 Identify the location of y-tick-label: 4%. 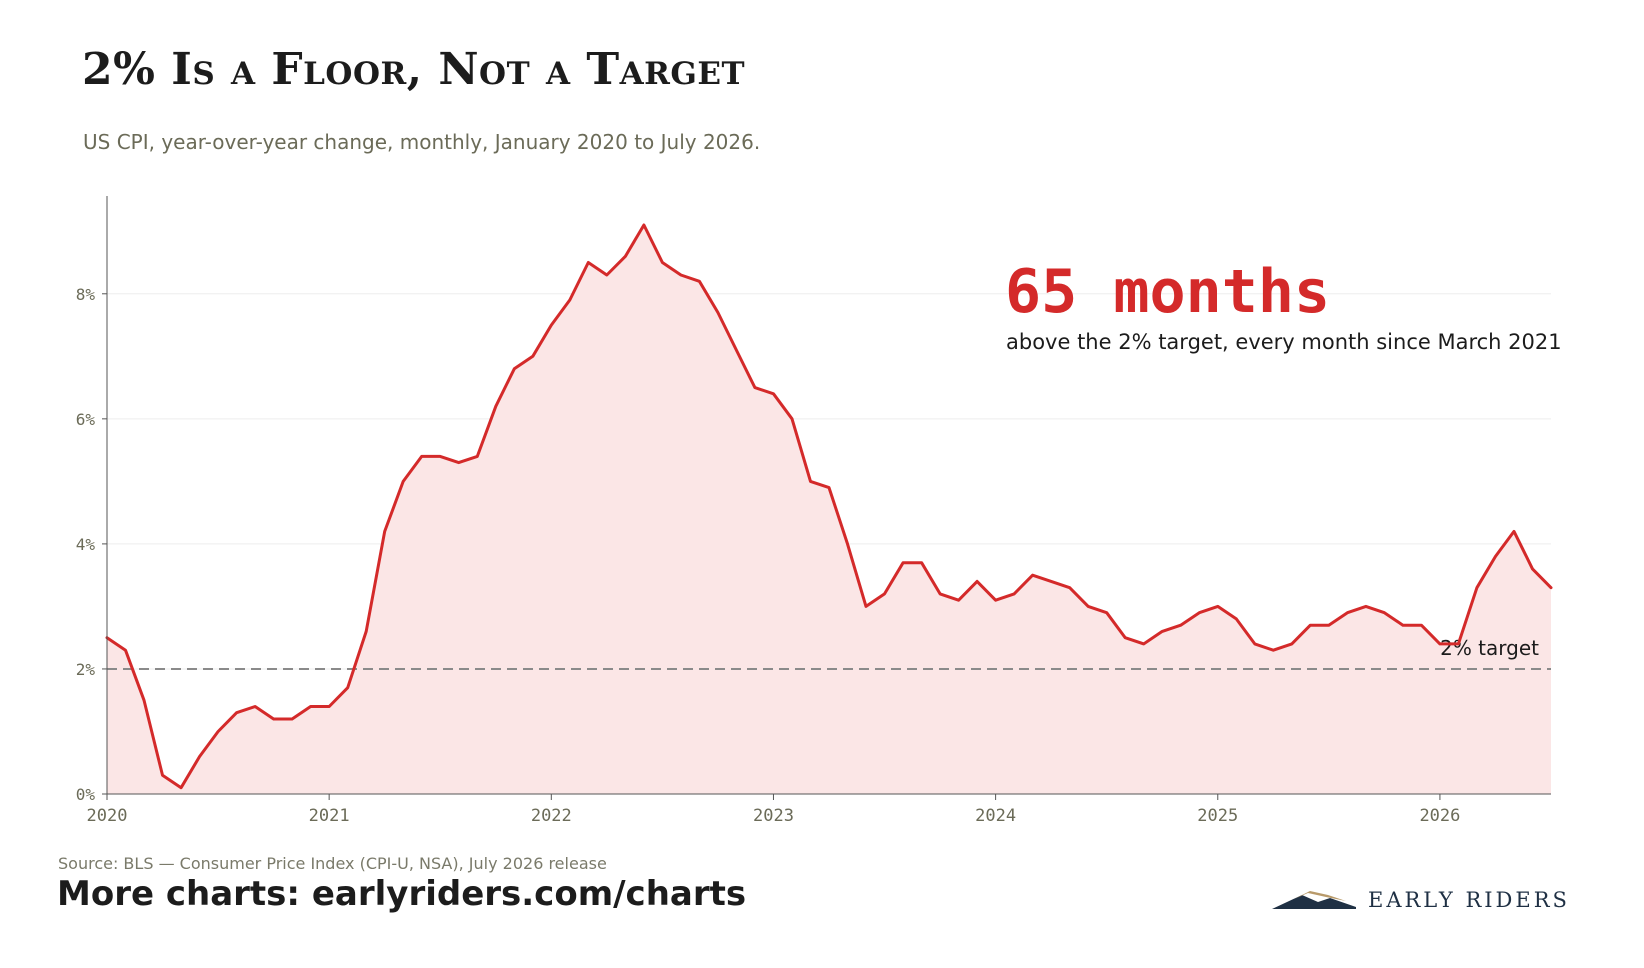
(86, 544).